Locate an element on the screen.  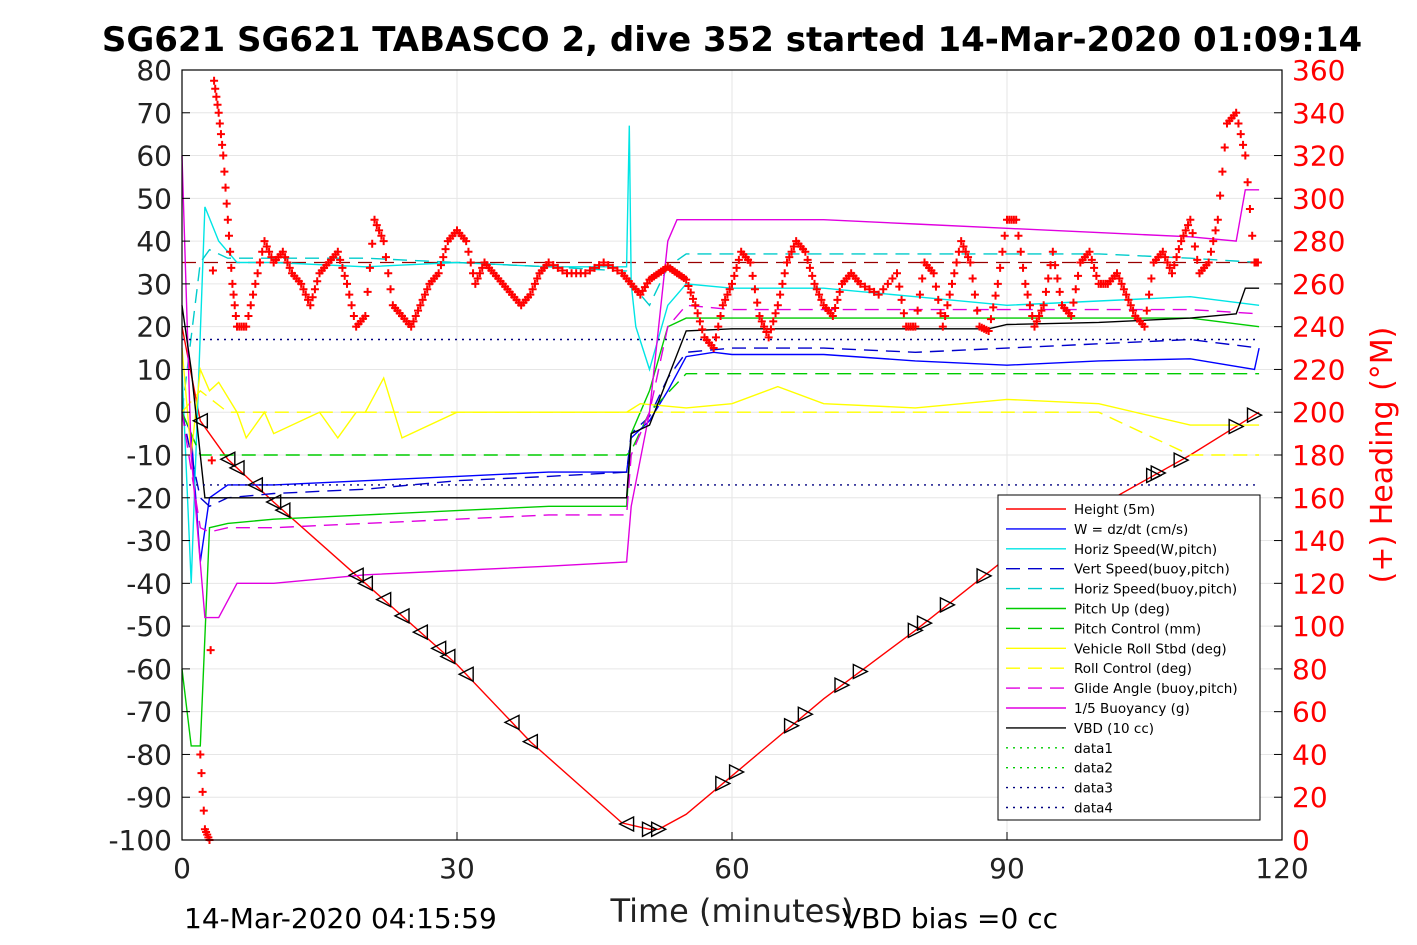
y-tick-label-left: 10 is located at coordinates (154, 369).